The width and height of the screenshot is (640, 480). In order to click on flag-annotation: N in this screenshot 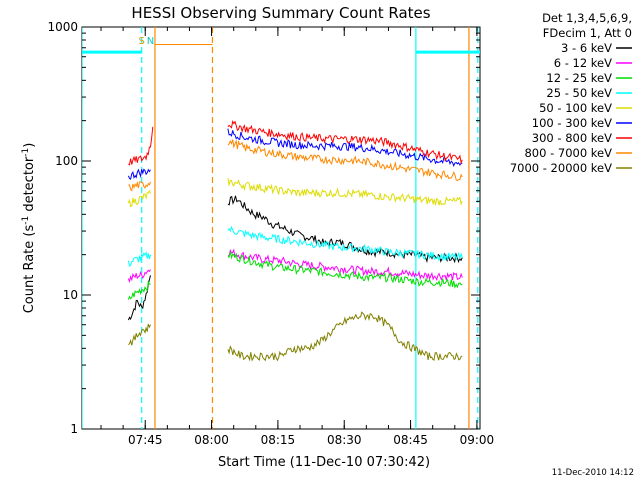, I will do `click(150, 41)`.